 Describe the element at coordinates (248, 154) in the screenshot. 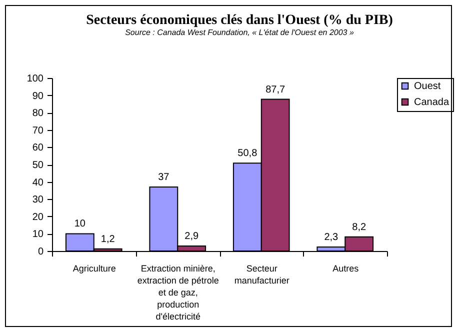

I see `data-label: 50,8` at that location.